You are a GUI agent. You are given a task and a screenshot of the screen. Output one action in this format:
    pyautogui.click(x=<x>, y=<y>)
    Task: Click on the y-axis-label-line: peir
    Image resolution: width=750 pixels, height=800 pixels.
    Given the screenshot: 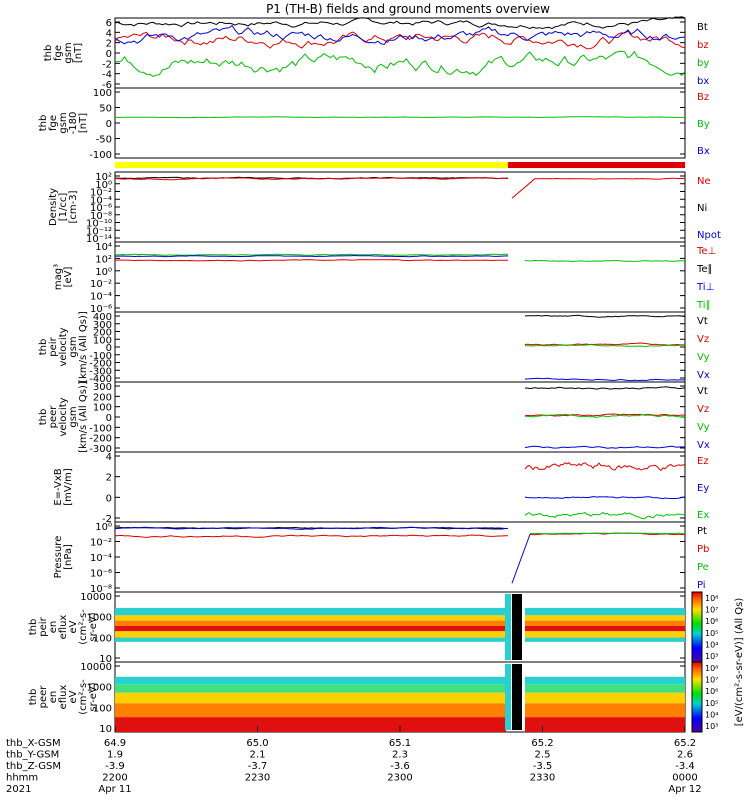 What is the action you would take?
    pyautogui.click(x=43, y=626)
    